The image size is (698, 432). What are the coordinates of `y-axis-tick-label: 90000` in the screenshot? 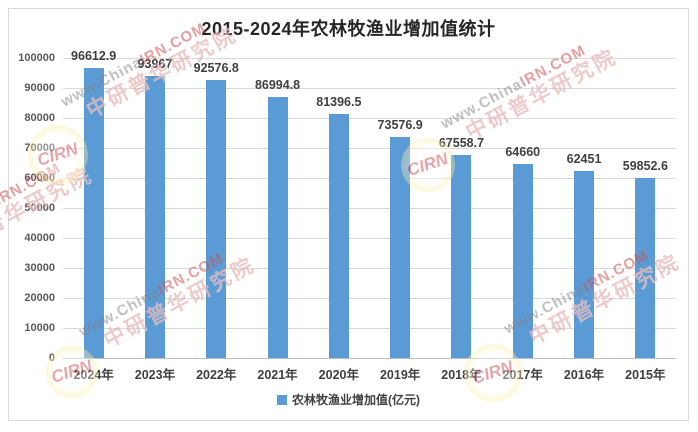 It's located at (39, 88).